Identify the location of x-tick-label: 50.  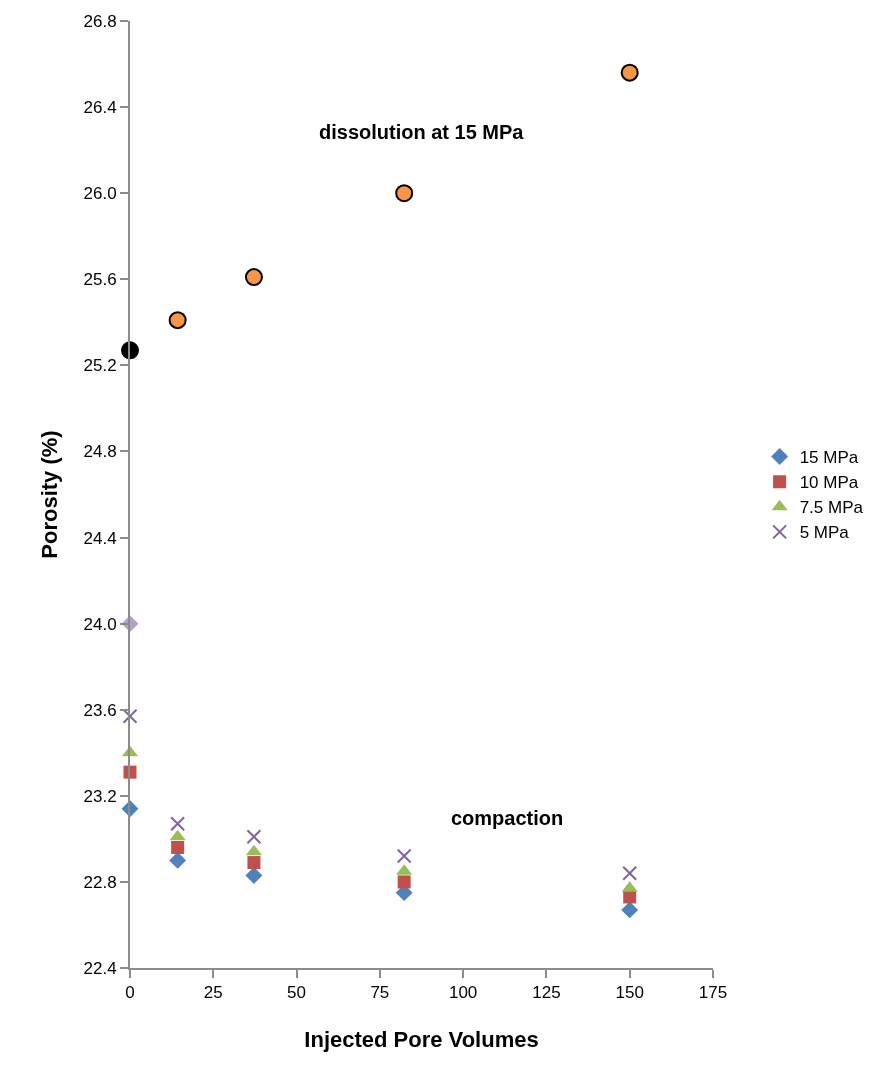
(297, 993).